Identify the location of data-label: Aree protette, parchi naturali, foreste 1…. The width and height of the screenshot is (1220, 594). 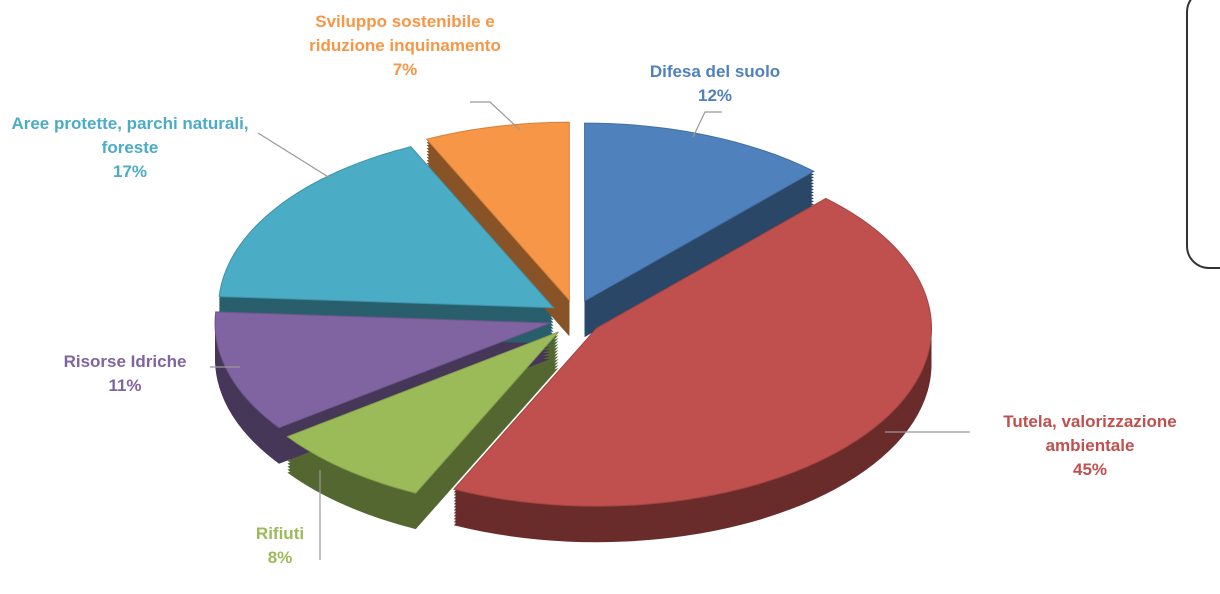
(130, 148).